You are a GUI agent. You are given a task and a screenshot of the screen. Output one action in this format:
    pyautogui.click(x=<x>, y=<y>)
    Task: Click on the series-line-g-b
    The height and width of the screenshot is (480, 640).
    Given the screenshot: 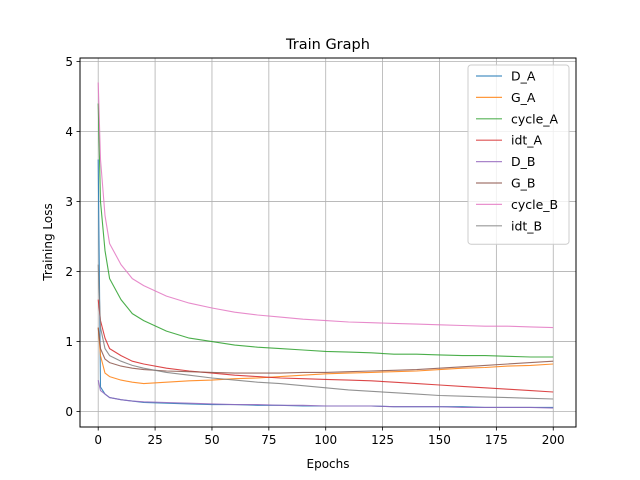 What is the action you would take?
    pyautogui.click(x=325, y=350)
    